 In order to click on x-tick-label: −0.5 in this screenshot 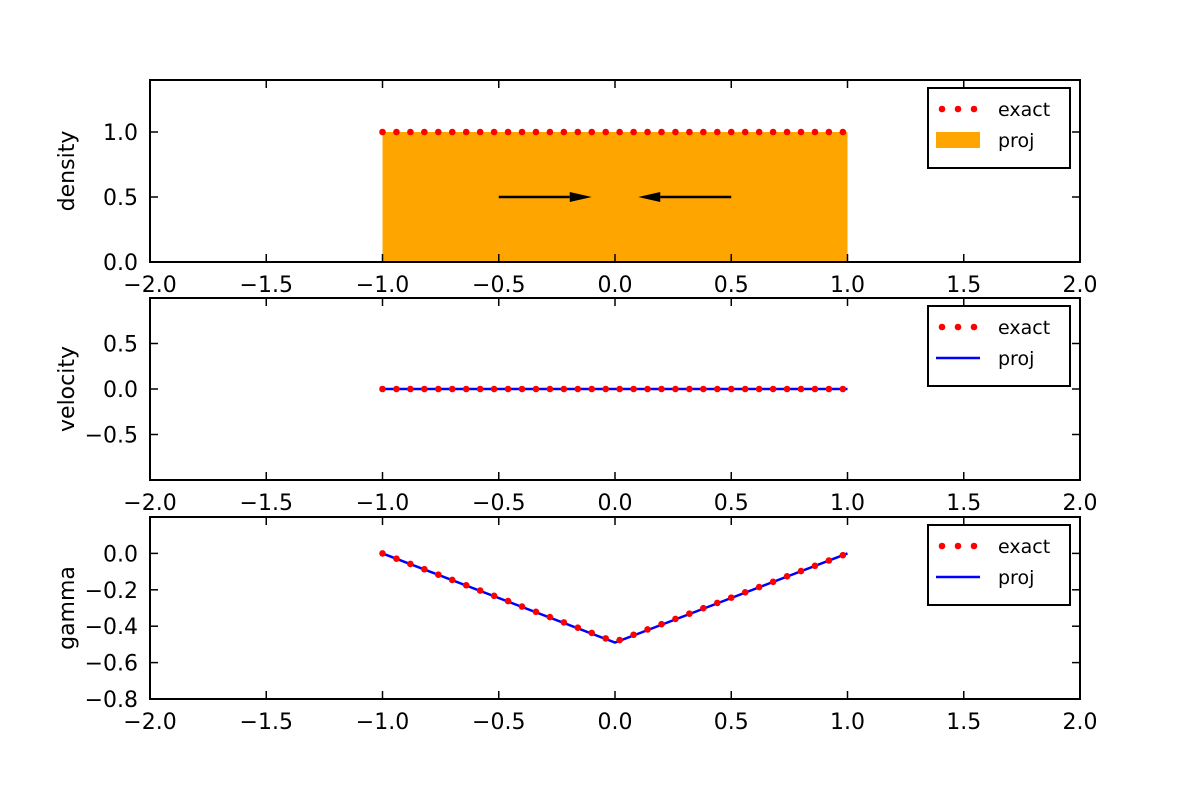, I will do `click(498, 285)`.